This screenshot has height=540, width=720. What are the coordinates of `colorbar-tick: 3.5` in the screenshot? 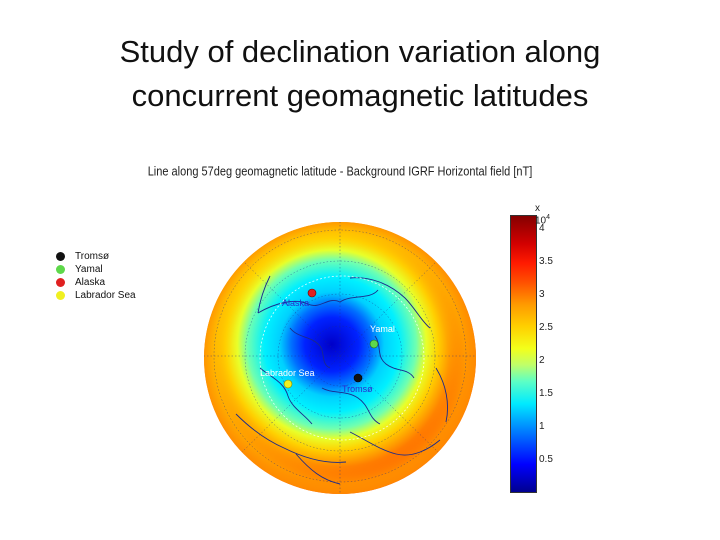 It's located at (546, 261).